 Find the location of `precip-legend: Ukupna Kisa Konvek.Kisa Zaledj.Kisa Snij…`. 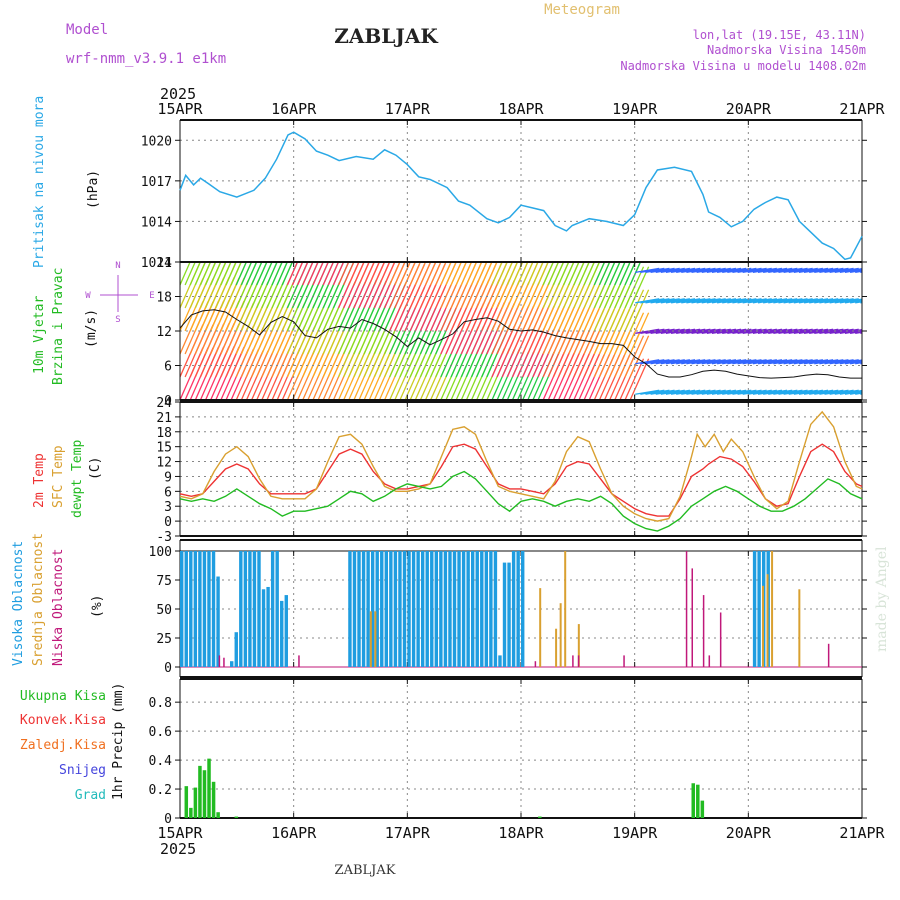

precip-legend: Ukupna Kisa Konvek.Kisa Zaledj.Kisa Snij… is located at coordinates (63, 746).